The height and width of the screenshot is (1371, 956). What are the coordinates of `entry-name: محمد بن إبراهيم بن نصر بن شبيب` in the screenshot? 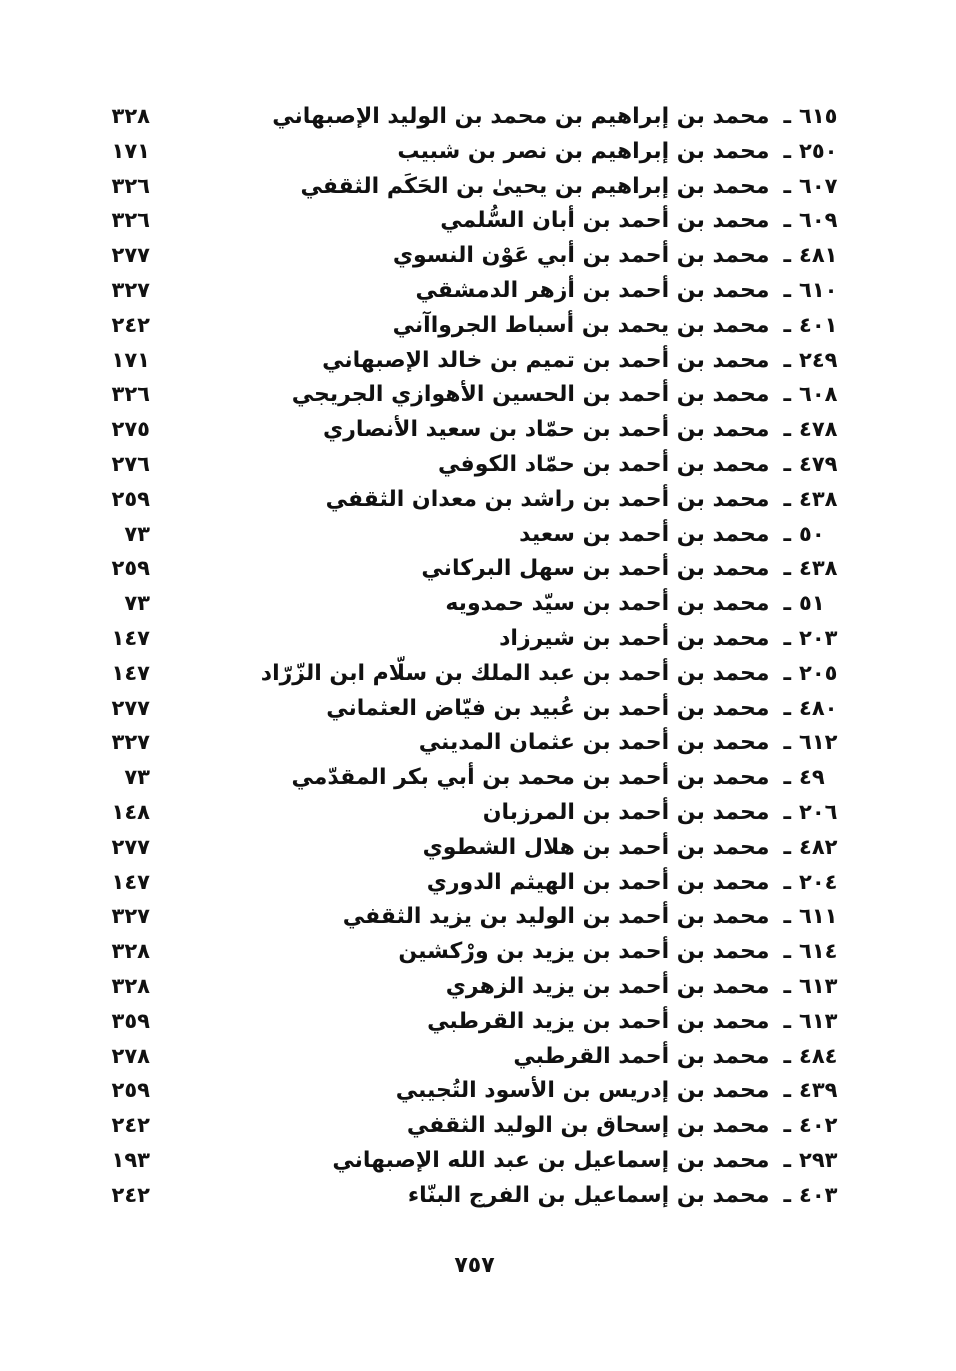 It's located at (583, 151).